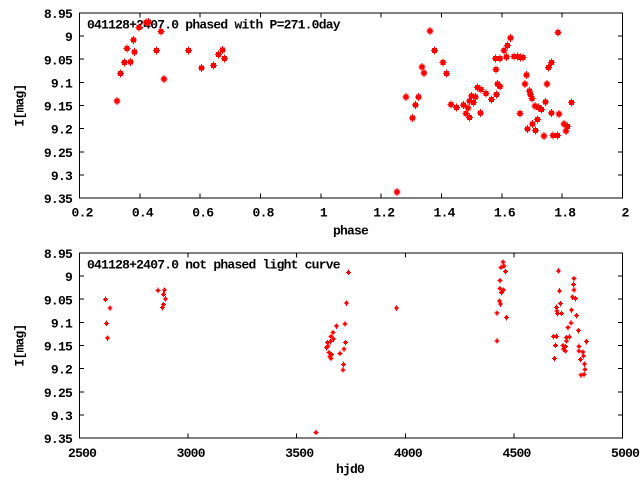 This screenshot has width=640, height=480. Describe the element at coordinates (505, 213) in the screenshot. I see `svg-text: 1.6` at that location.